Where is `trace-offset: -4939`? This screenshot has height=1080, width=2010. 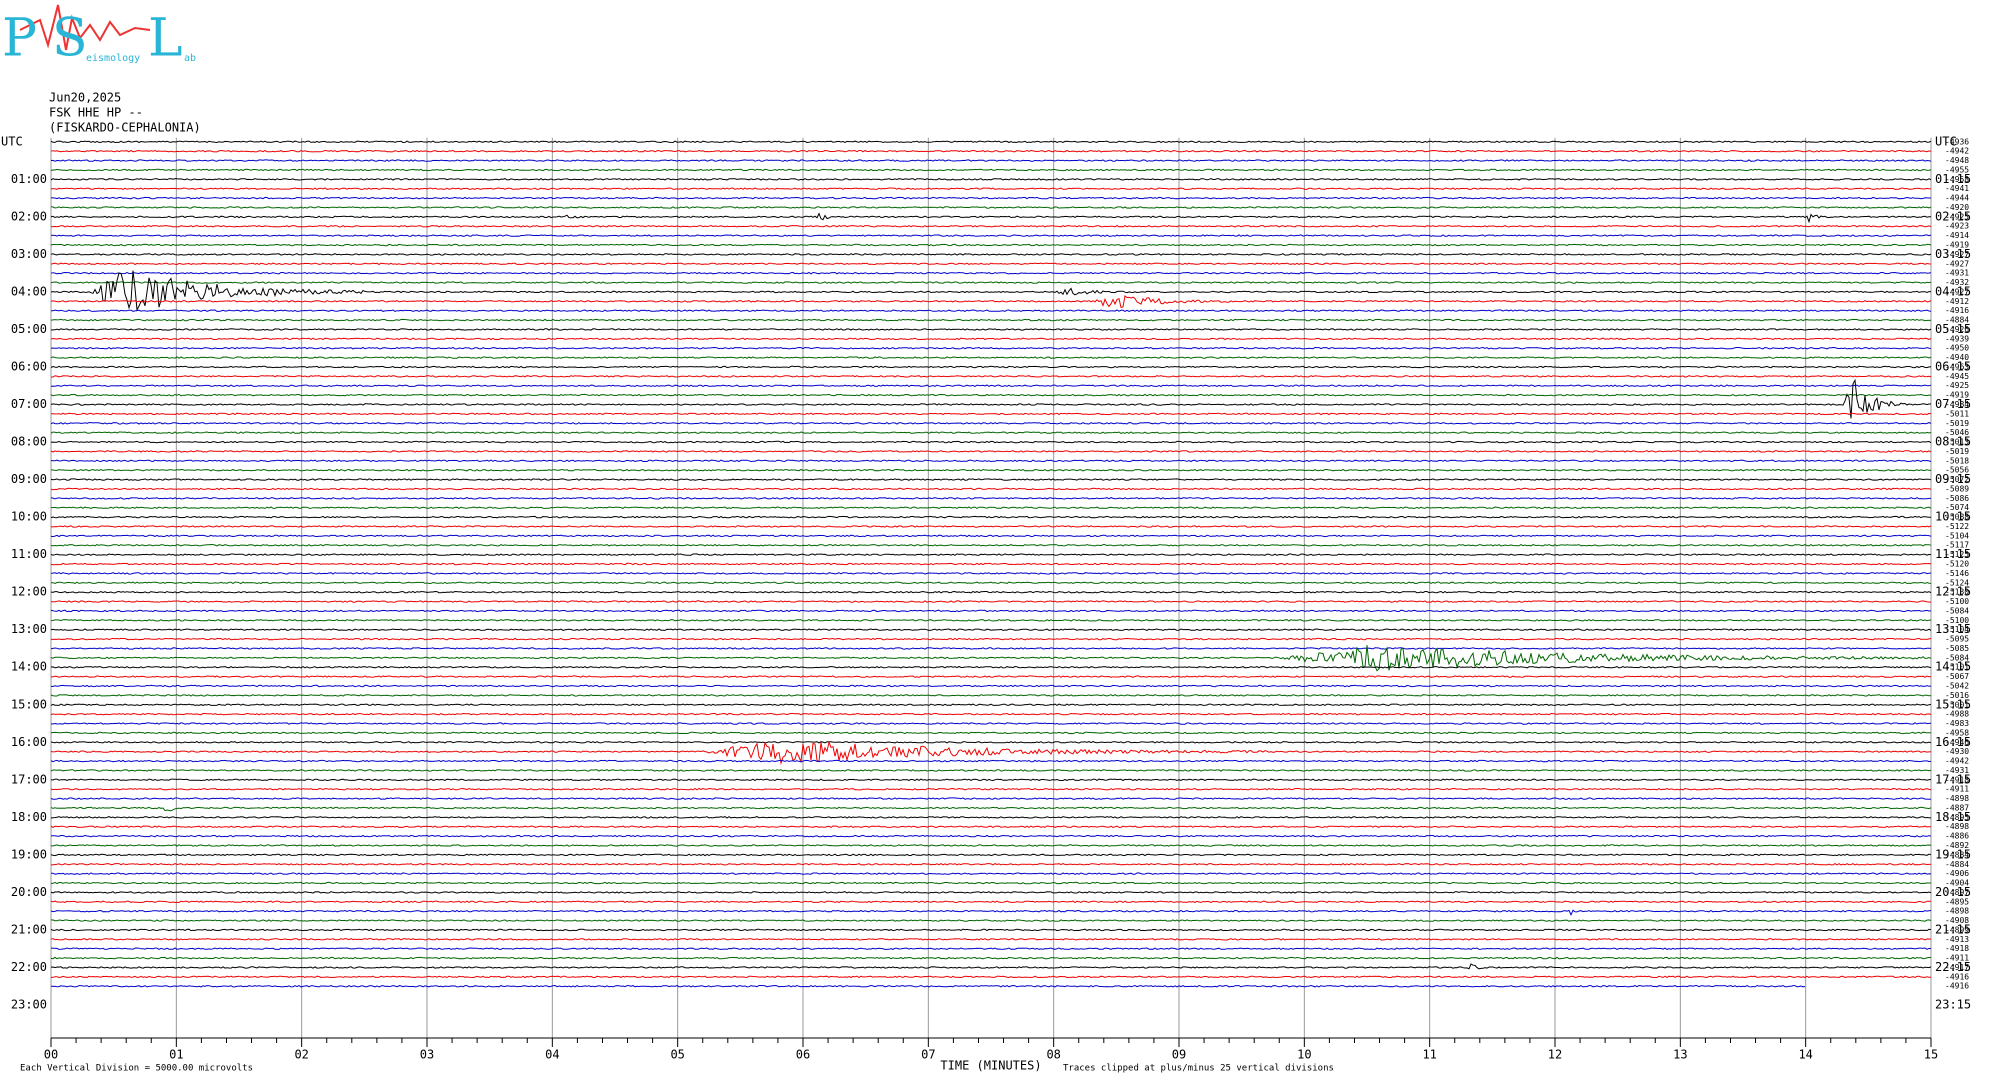
trace-offset: -4939 is located at coordinates (1957, 338).